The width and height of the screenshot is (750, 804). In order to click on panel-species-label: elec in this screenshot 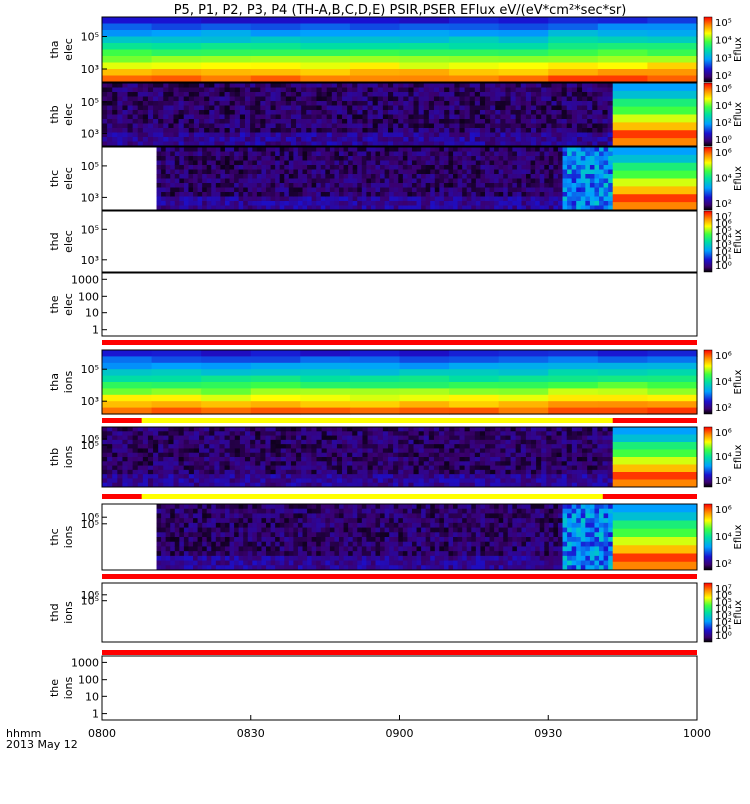, I will do `click(68, 114)`.